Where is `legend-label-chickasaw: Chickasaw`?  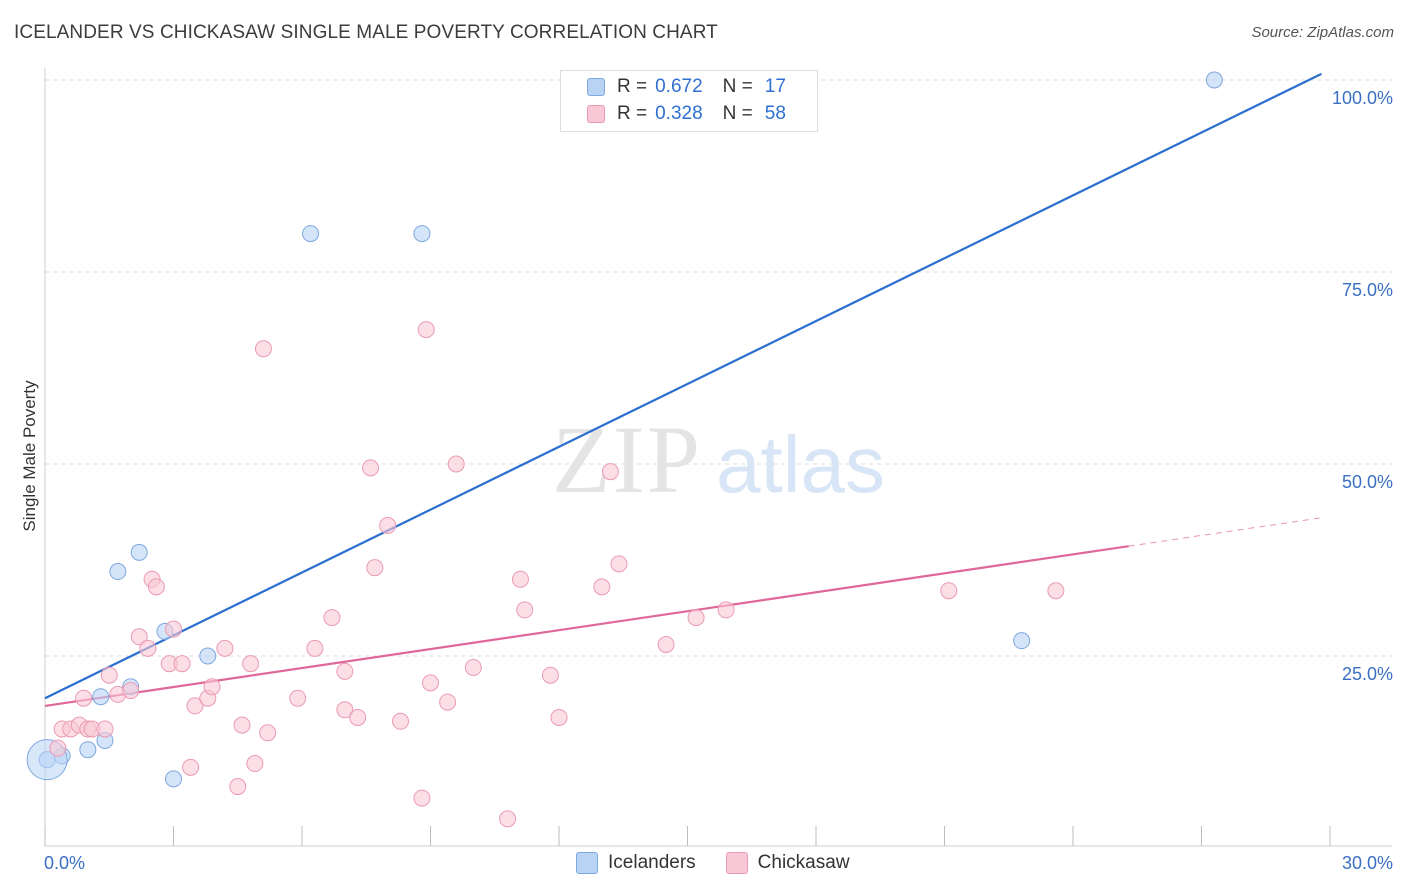
legend-label-chickasaw: Chickasaw is located at coordinates (803, 862).